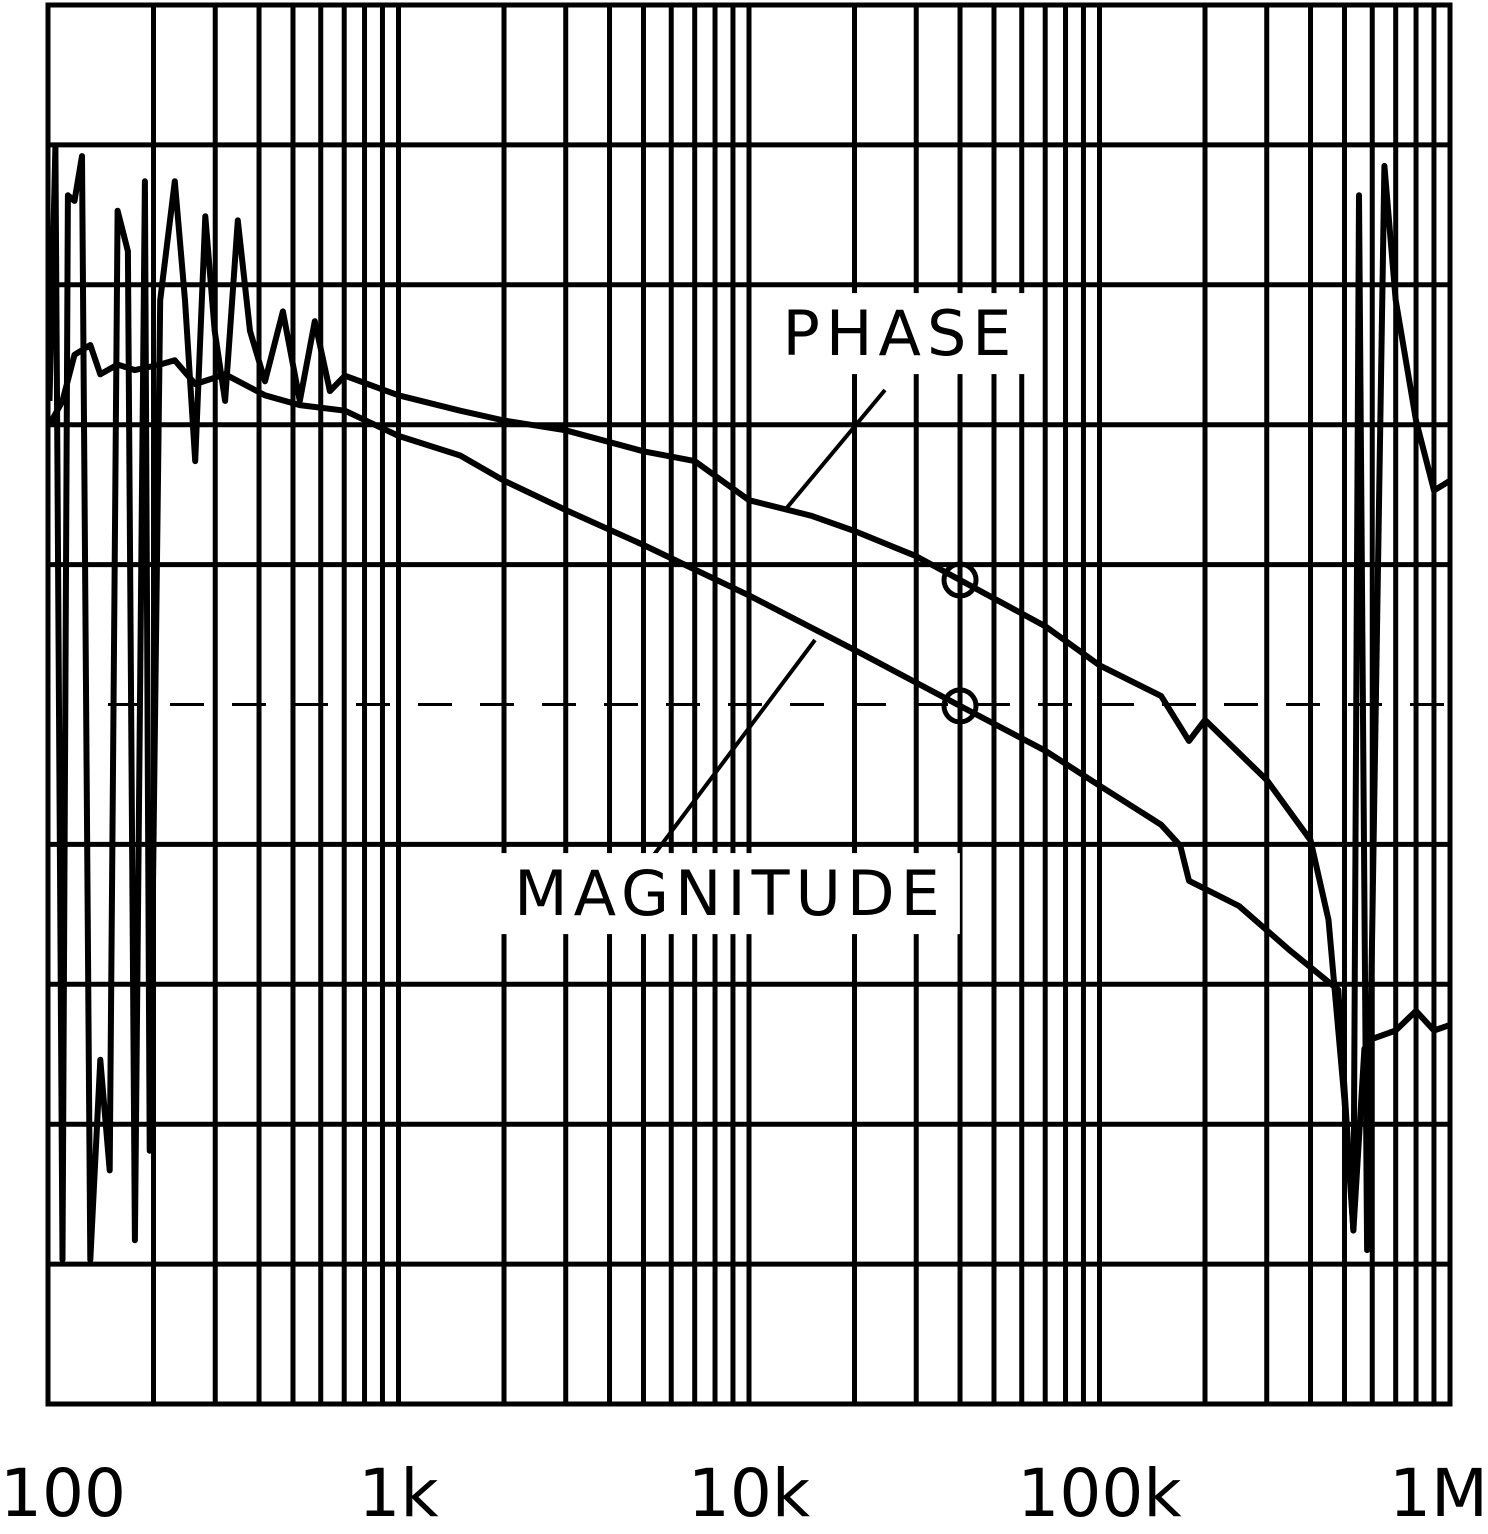  Describe the element at coordinates (63, 1493) in the screenshot. I see `x-tick-label: 100` at that location.